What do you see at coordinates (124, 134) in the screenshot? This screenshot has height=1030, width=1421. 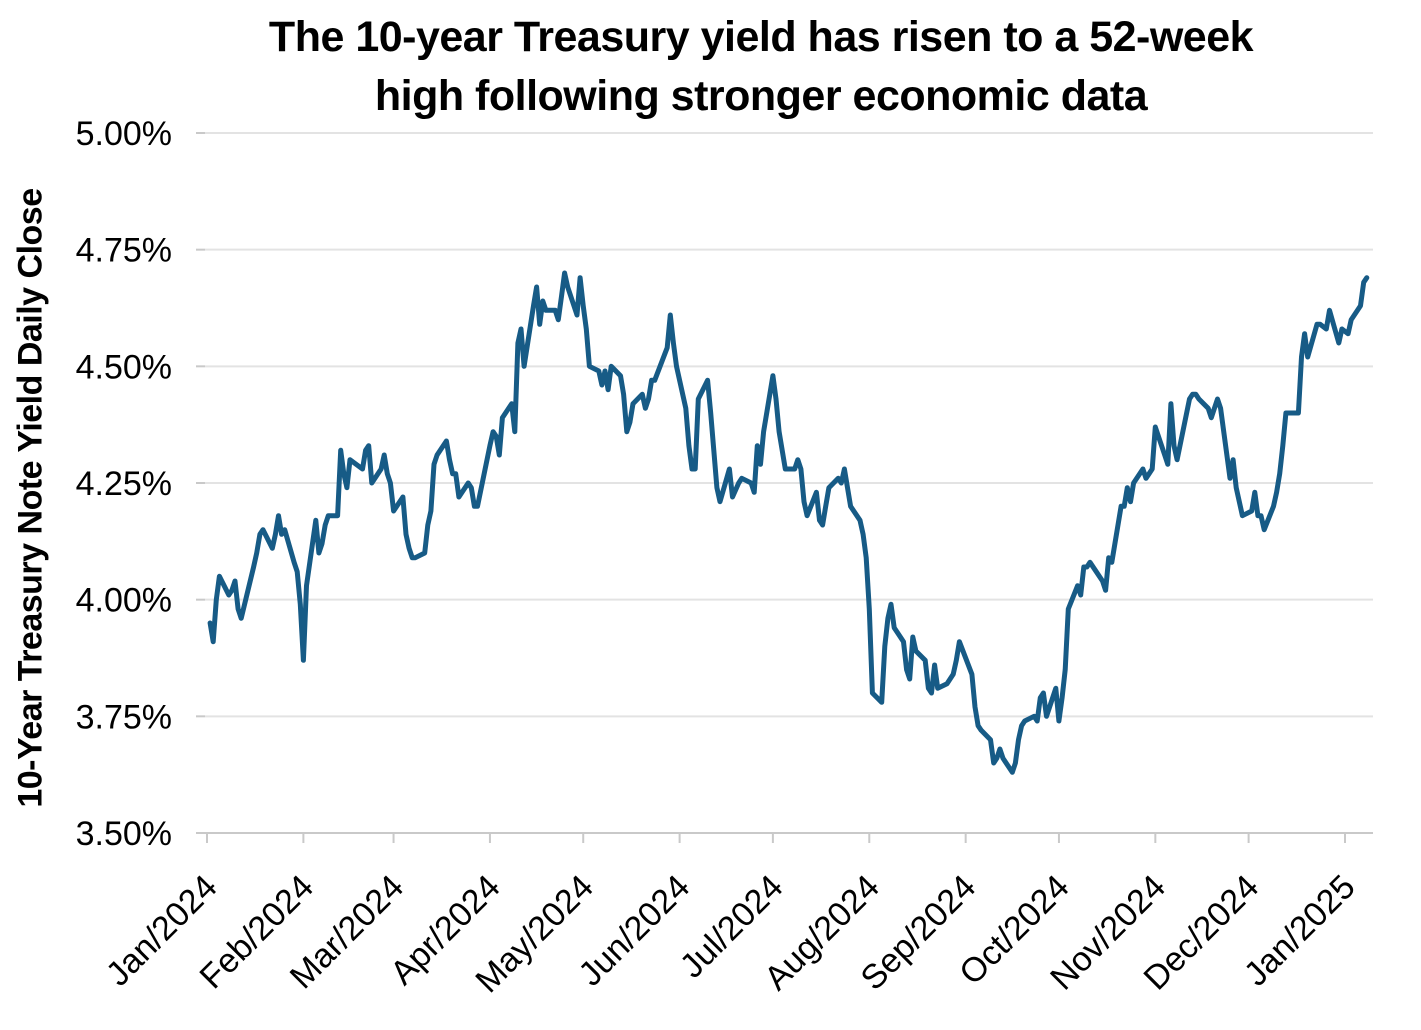 I see `y-tick-label: 5.00%` at bounding box center [124, 134].